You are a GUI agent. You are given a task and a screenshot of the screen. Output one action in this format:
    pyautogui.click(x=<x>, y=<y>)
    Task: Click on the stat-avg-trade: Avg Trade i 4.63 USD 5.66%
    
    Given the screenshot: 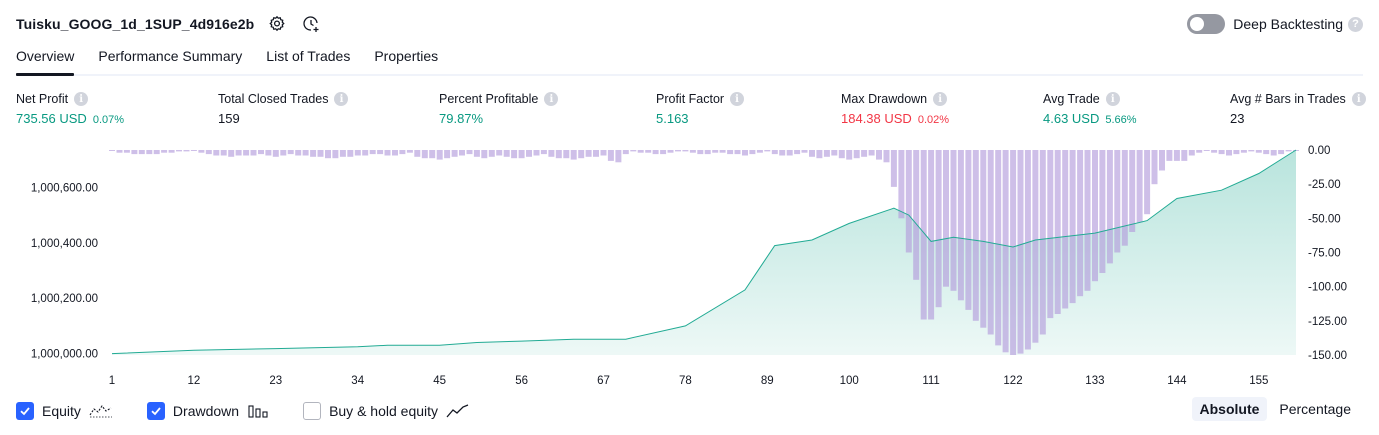 What is the action you would take?
    pyautogui.click(x=1090, y=109)
    